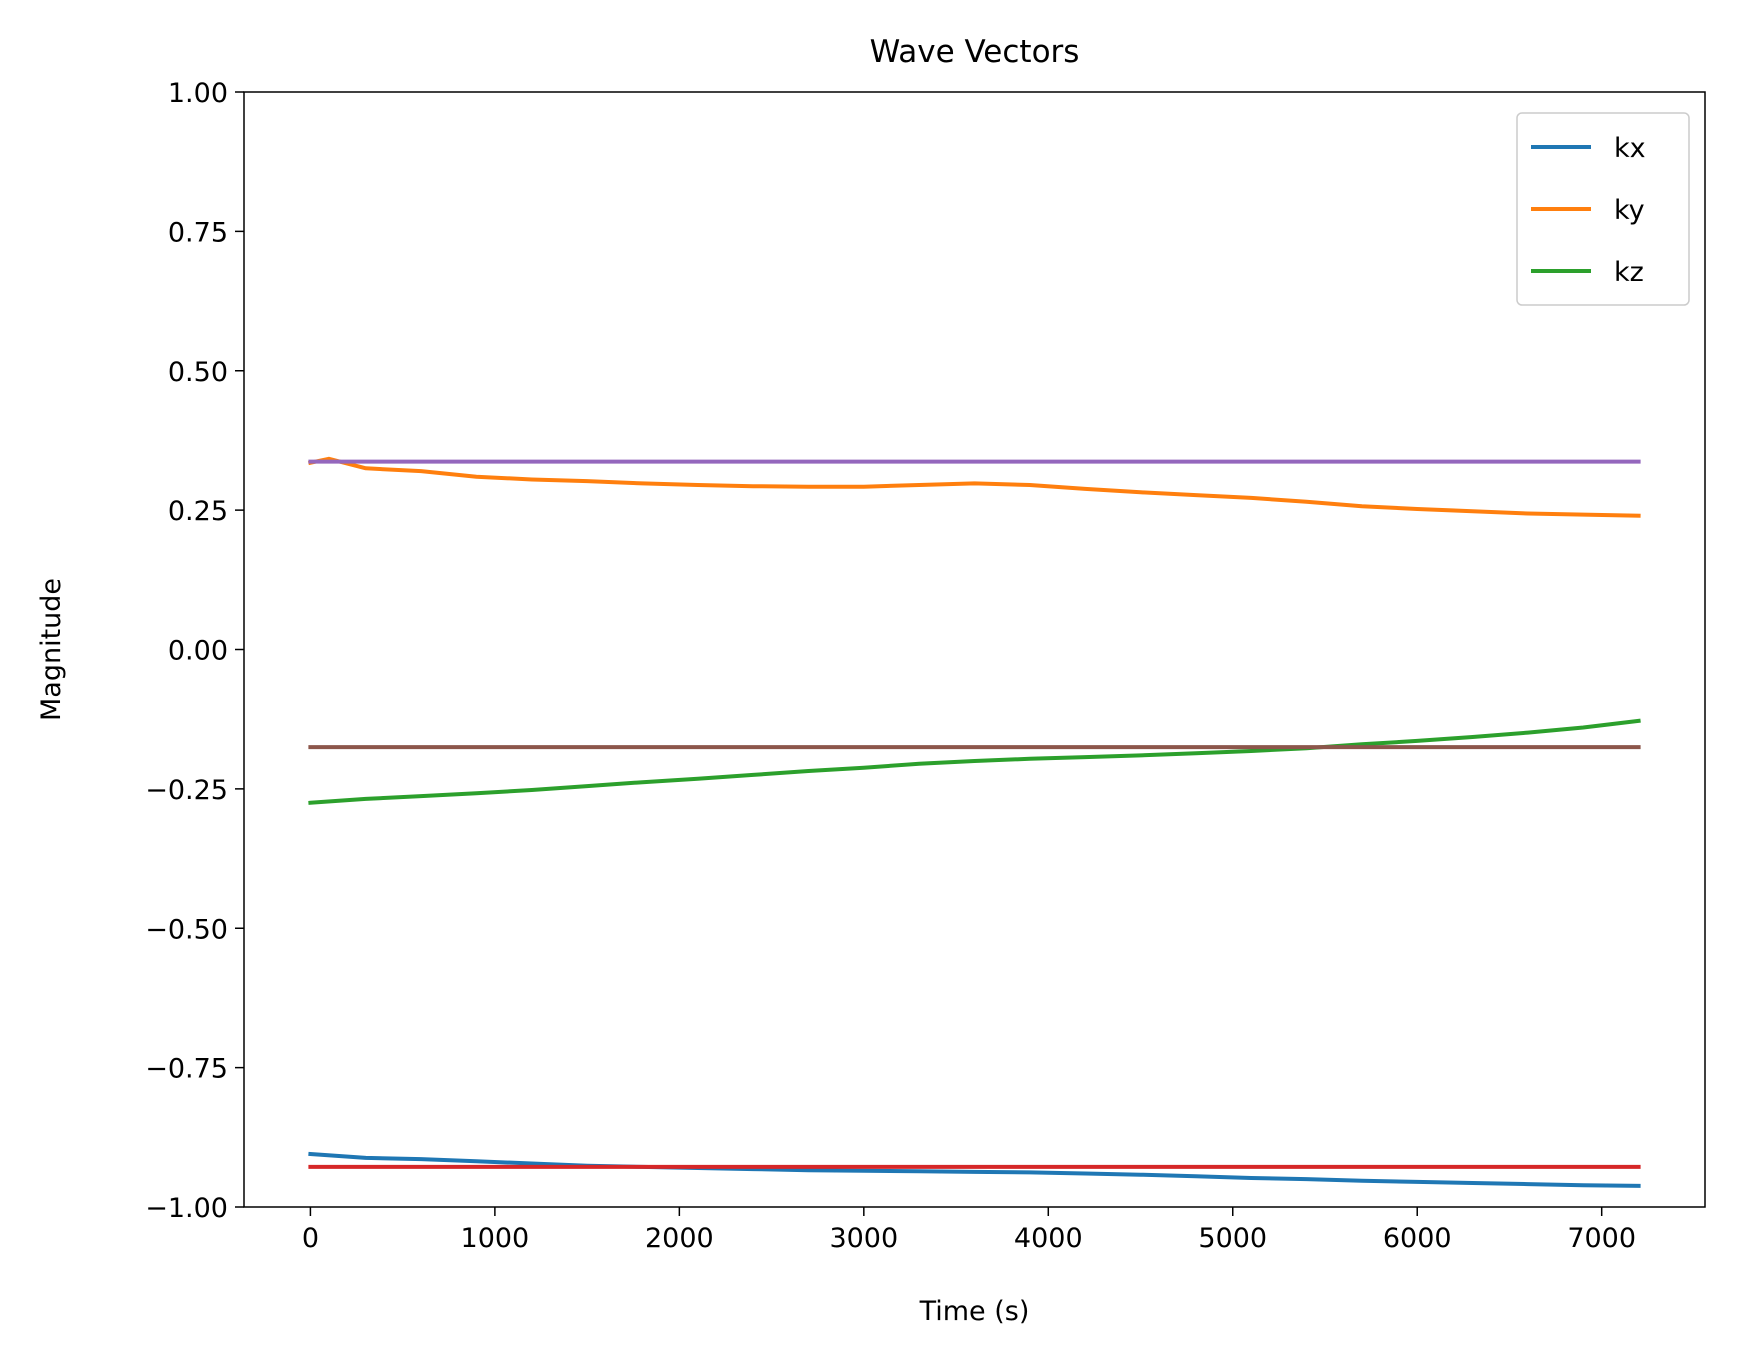 Image resolution: width=1761 pixels, height=1357 pixels. I want to click on y-tick-label: −0.25, so click(186, 790).